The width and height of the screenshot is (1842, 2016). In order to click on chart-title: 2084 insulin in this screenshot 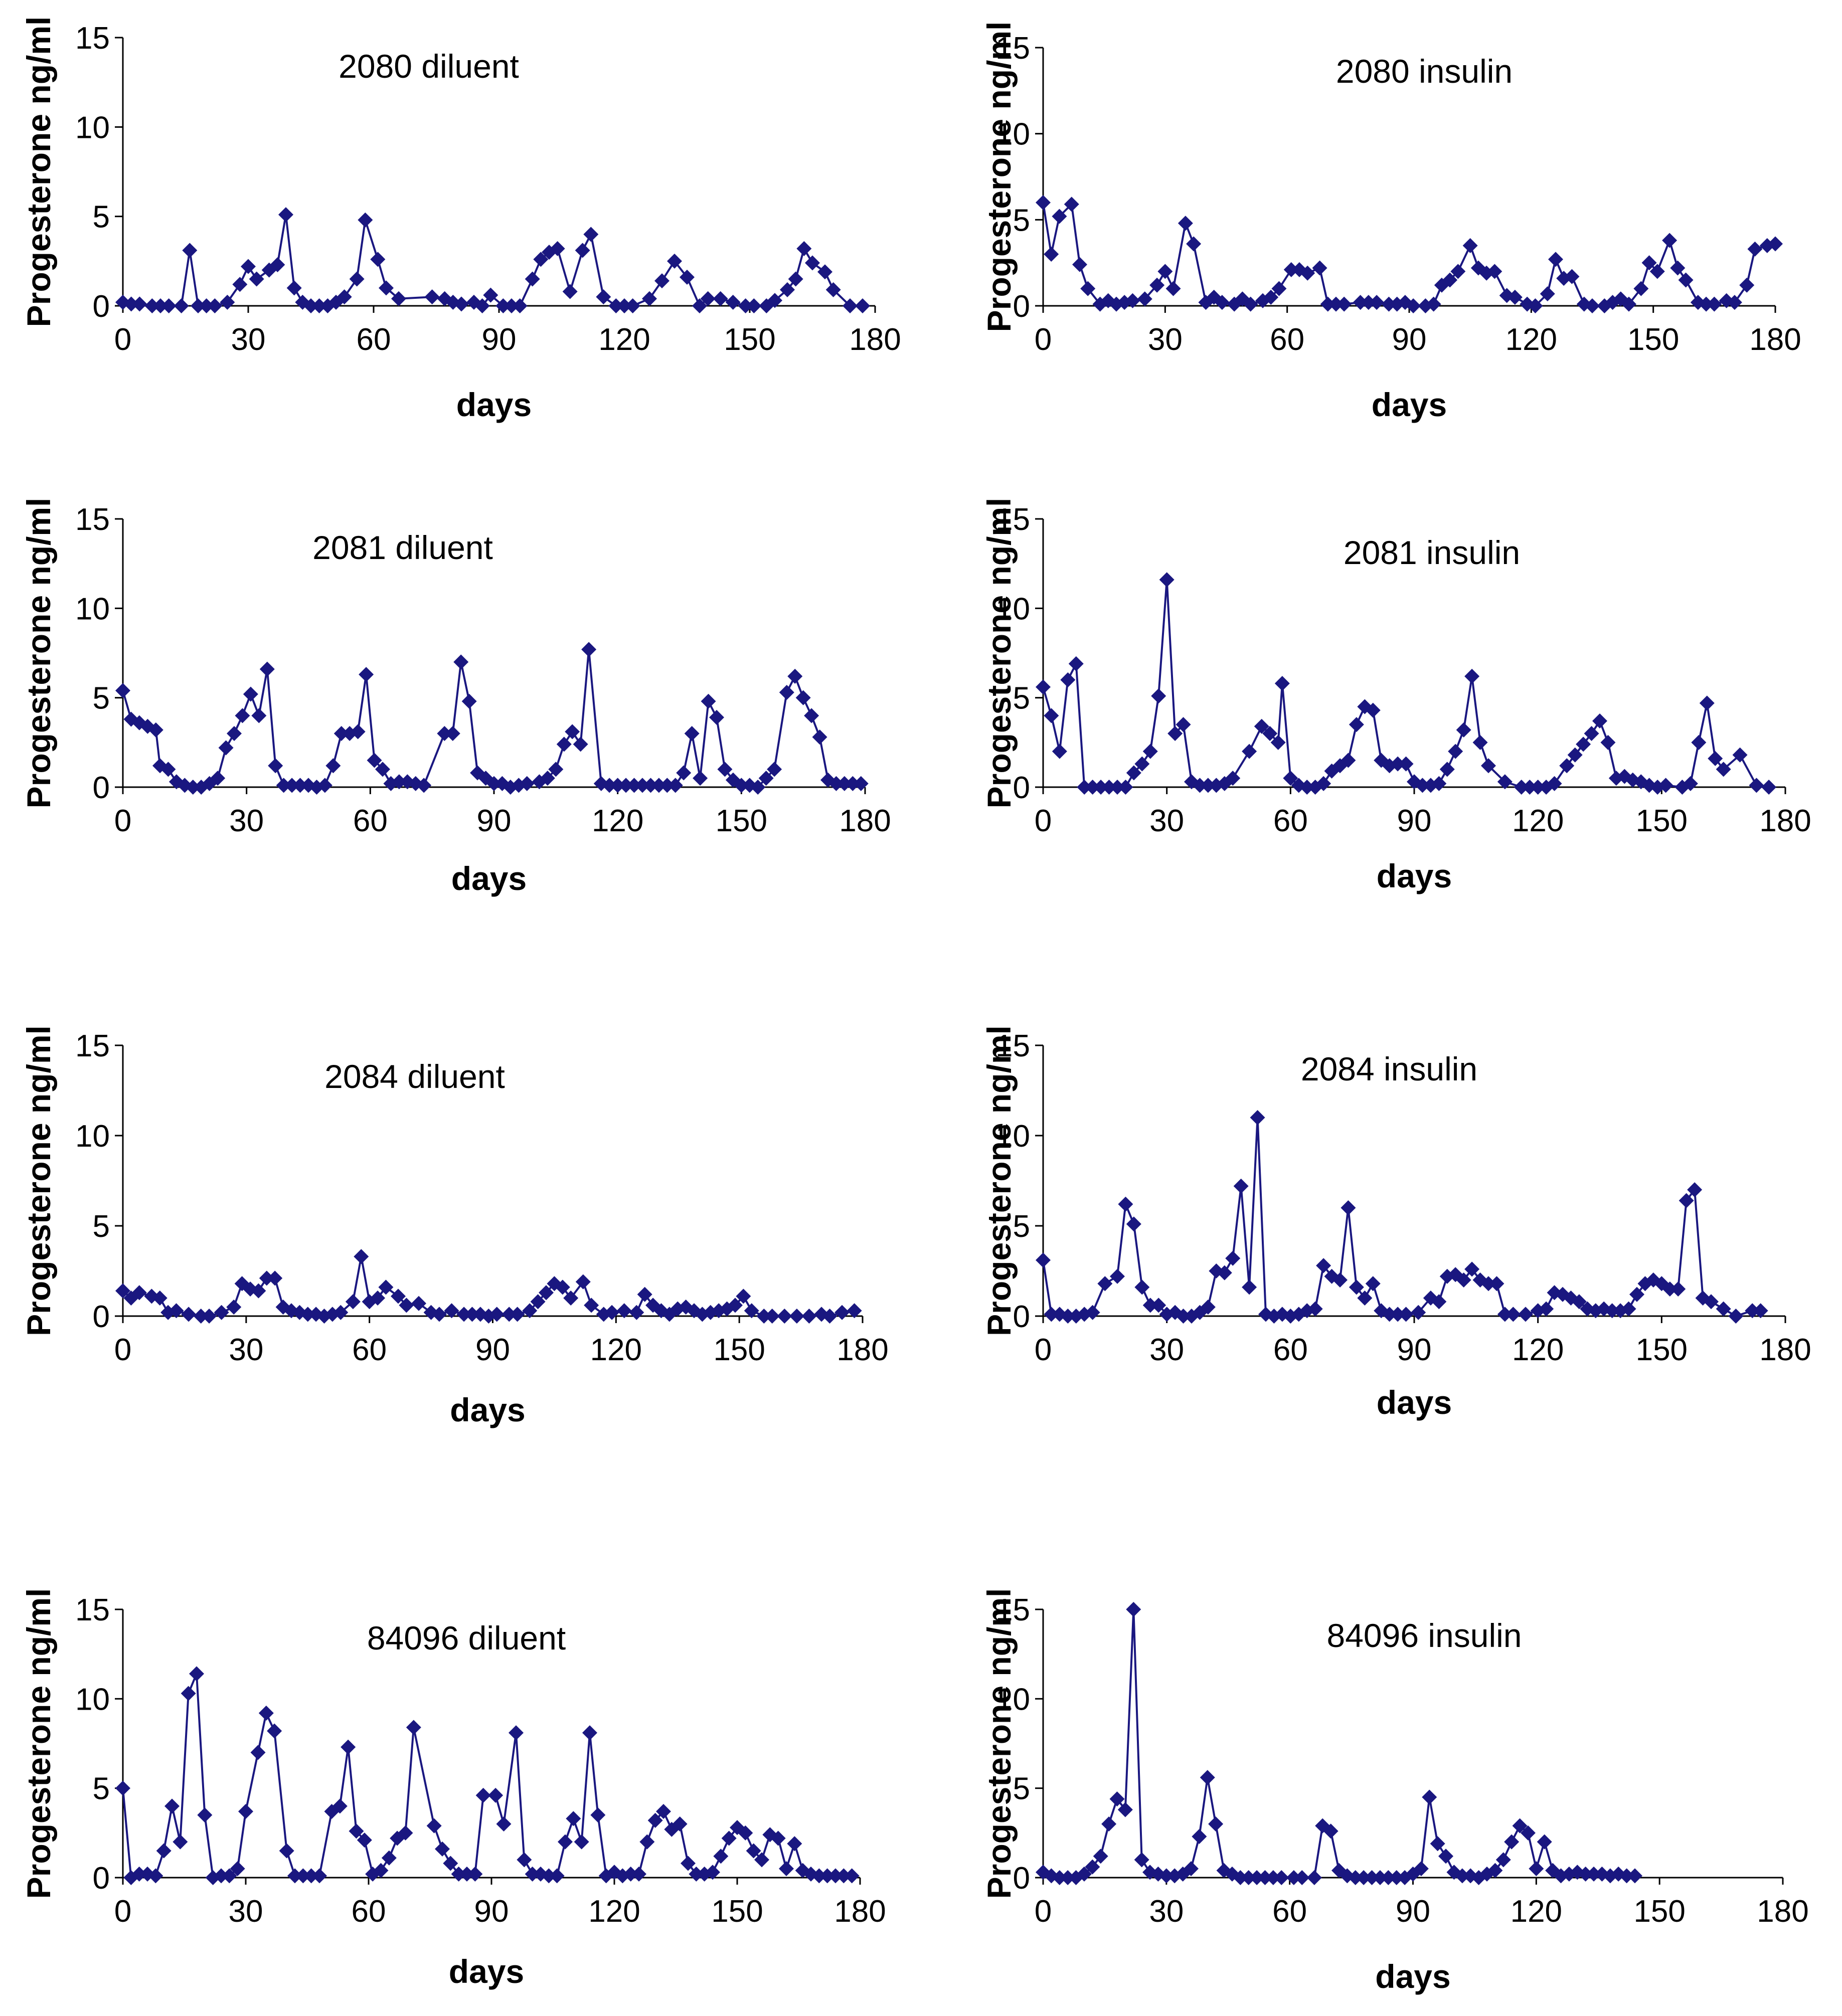, I will do `click(1389, 1068)`.